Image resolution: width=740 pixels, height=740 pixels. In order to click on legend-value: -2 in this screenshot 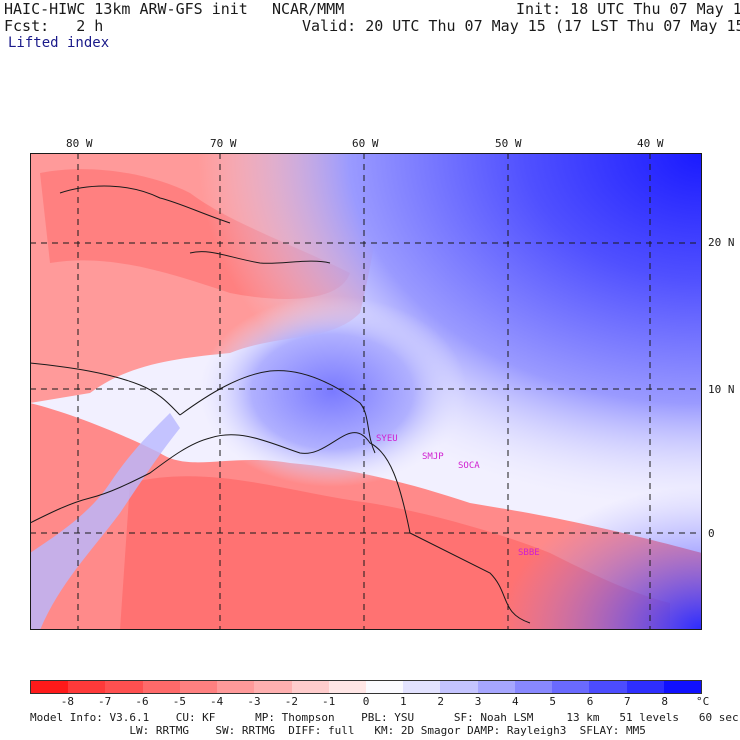, I will do `click(291, 701)`.